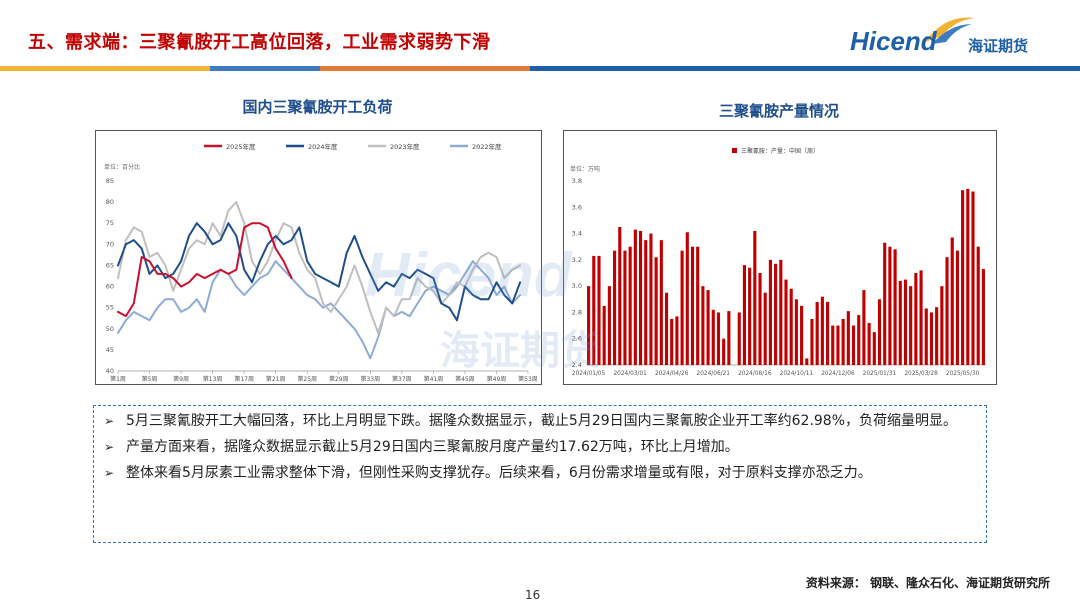 This screenshot has width=1080, height=608. What do you see at coordinates (540, 68) in the screenshot?
I see `header-color-bar` at bounding box center [540, 68].